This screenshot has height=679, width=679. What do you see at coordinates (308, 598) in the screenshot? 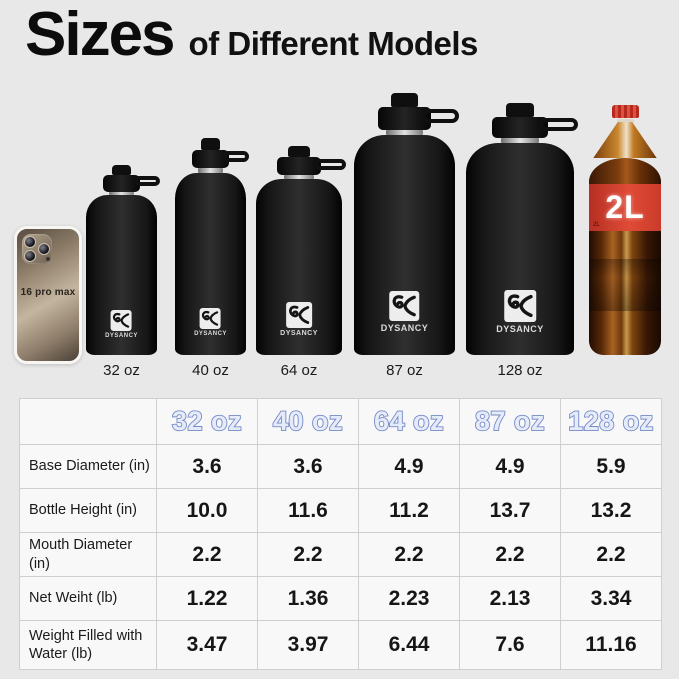
I see `table-cell-40oz: 1.36` at bounding box center [308, 598].